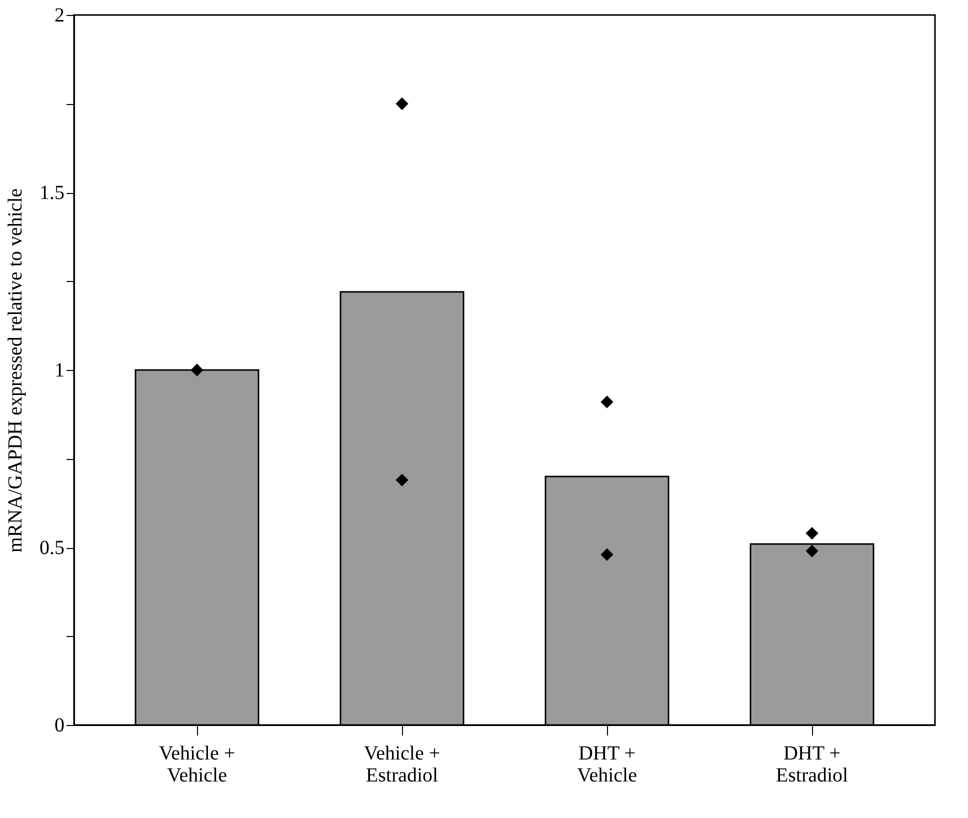 Image resolution: width=968 pixels, height=818 pixels. What do you see at coordinates (59, 725) in the screenshot?
I see `y-tick-label: 0` at bounding box center [59, 725].